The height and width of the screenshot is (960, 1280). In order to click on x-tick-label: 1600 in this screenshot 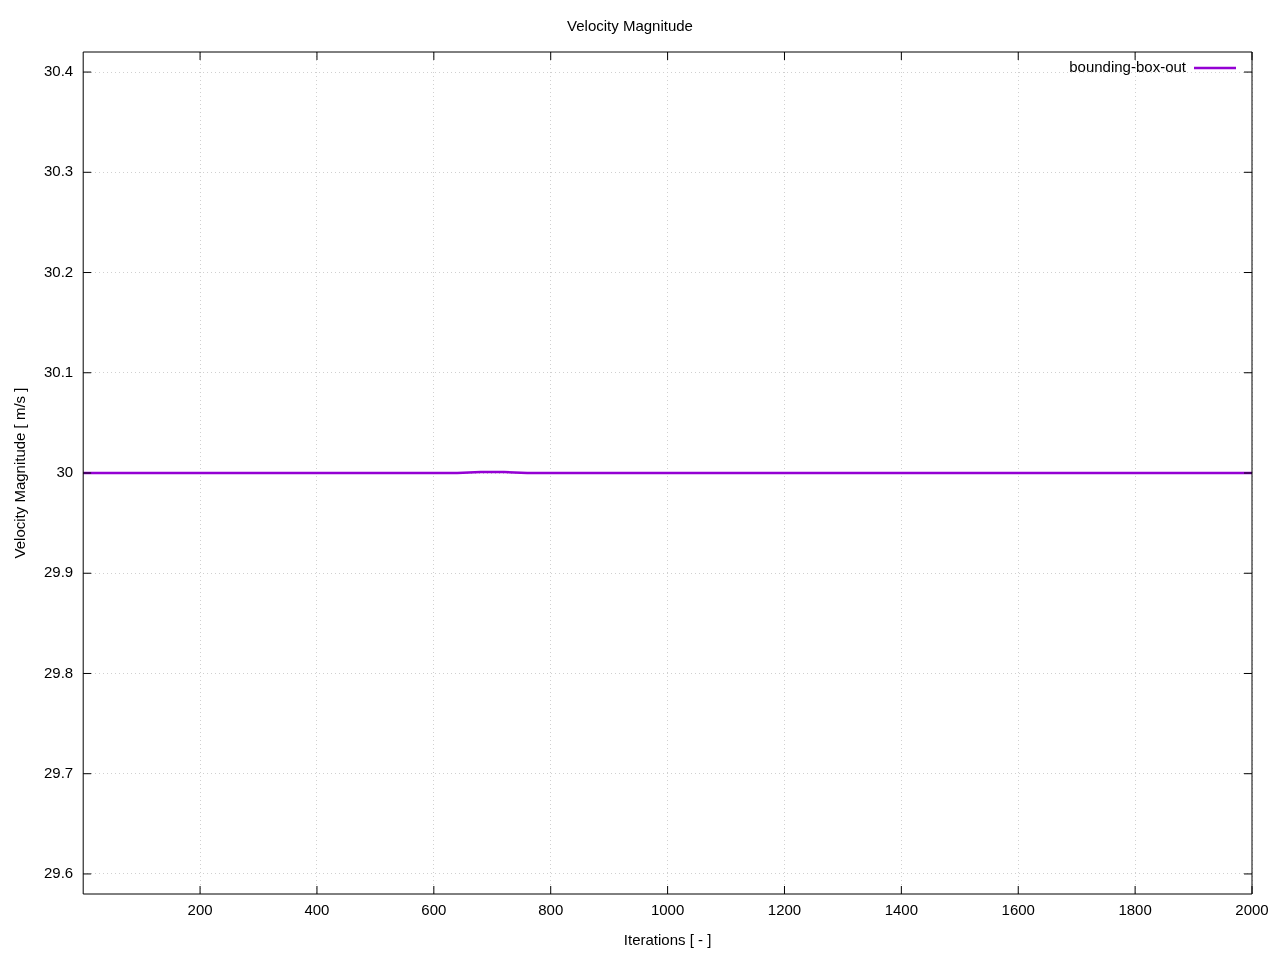, I will do `click(1018, 910)`.